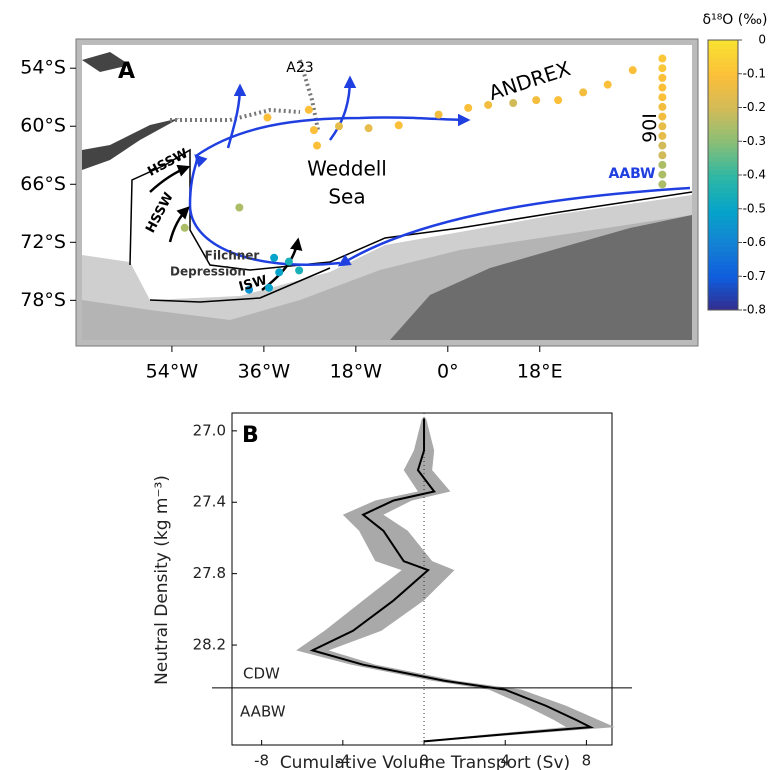 Image resolution: width=776 pixels, height=770 pixels. Describe the element at coordinates (264, 372) in the screenshot. I see `x-tick-label: 36°W` at that location.